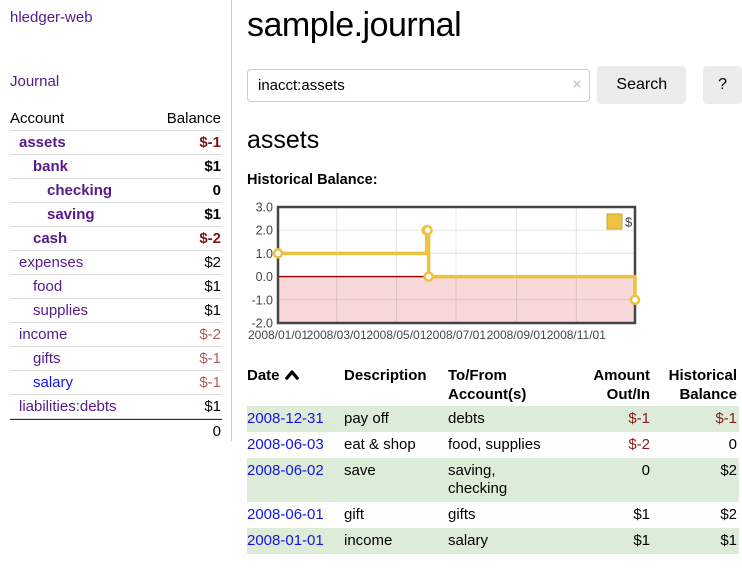 The image size is (742, 582). I want to click on transaction-accounts: debts, so click(466, 418).